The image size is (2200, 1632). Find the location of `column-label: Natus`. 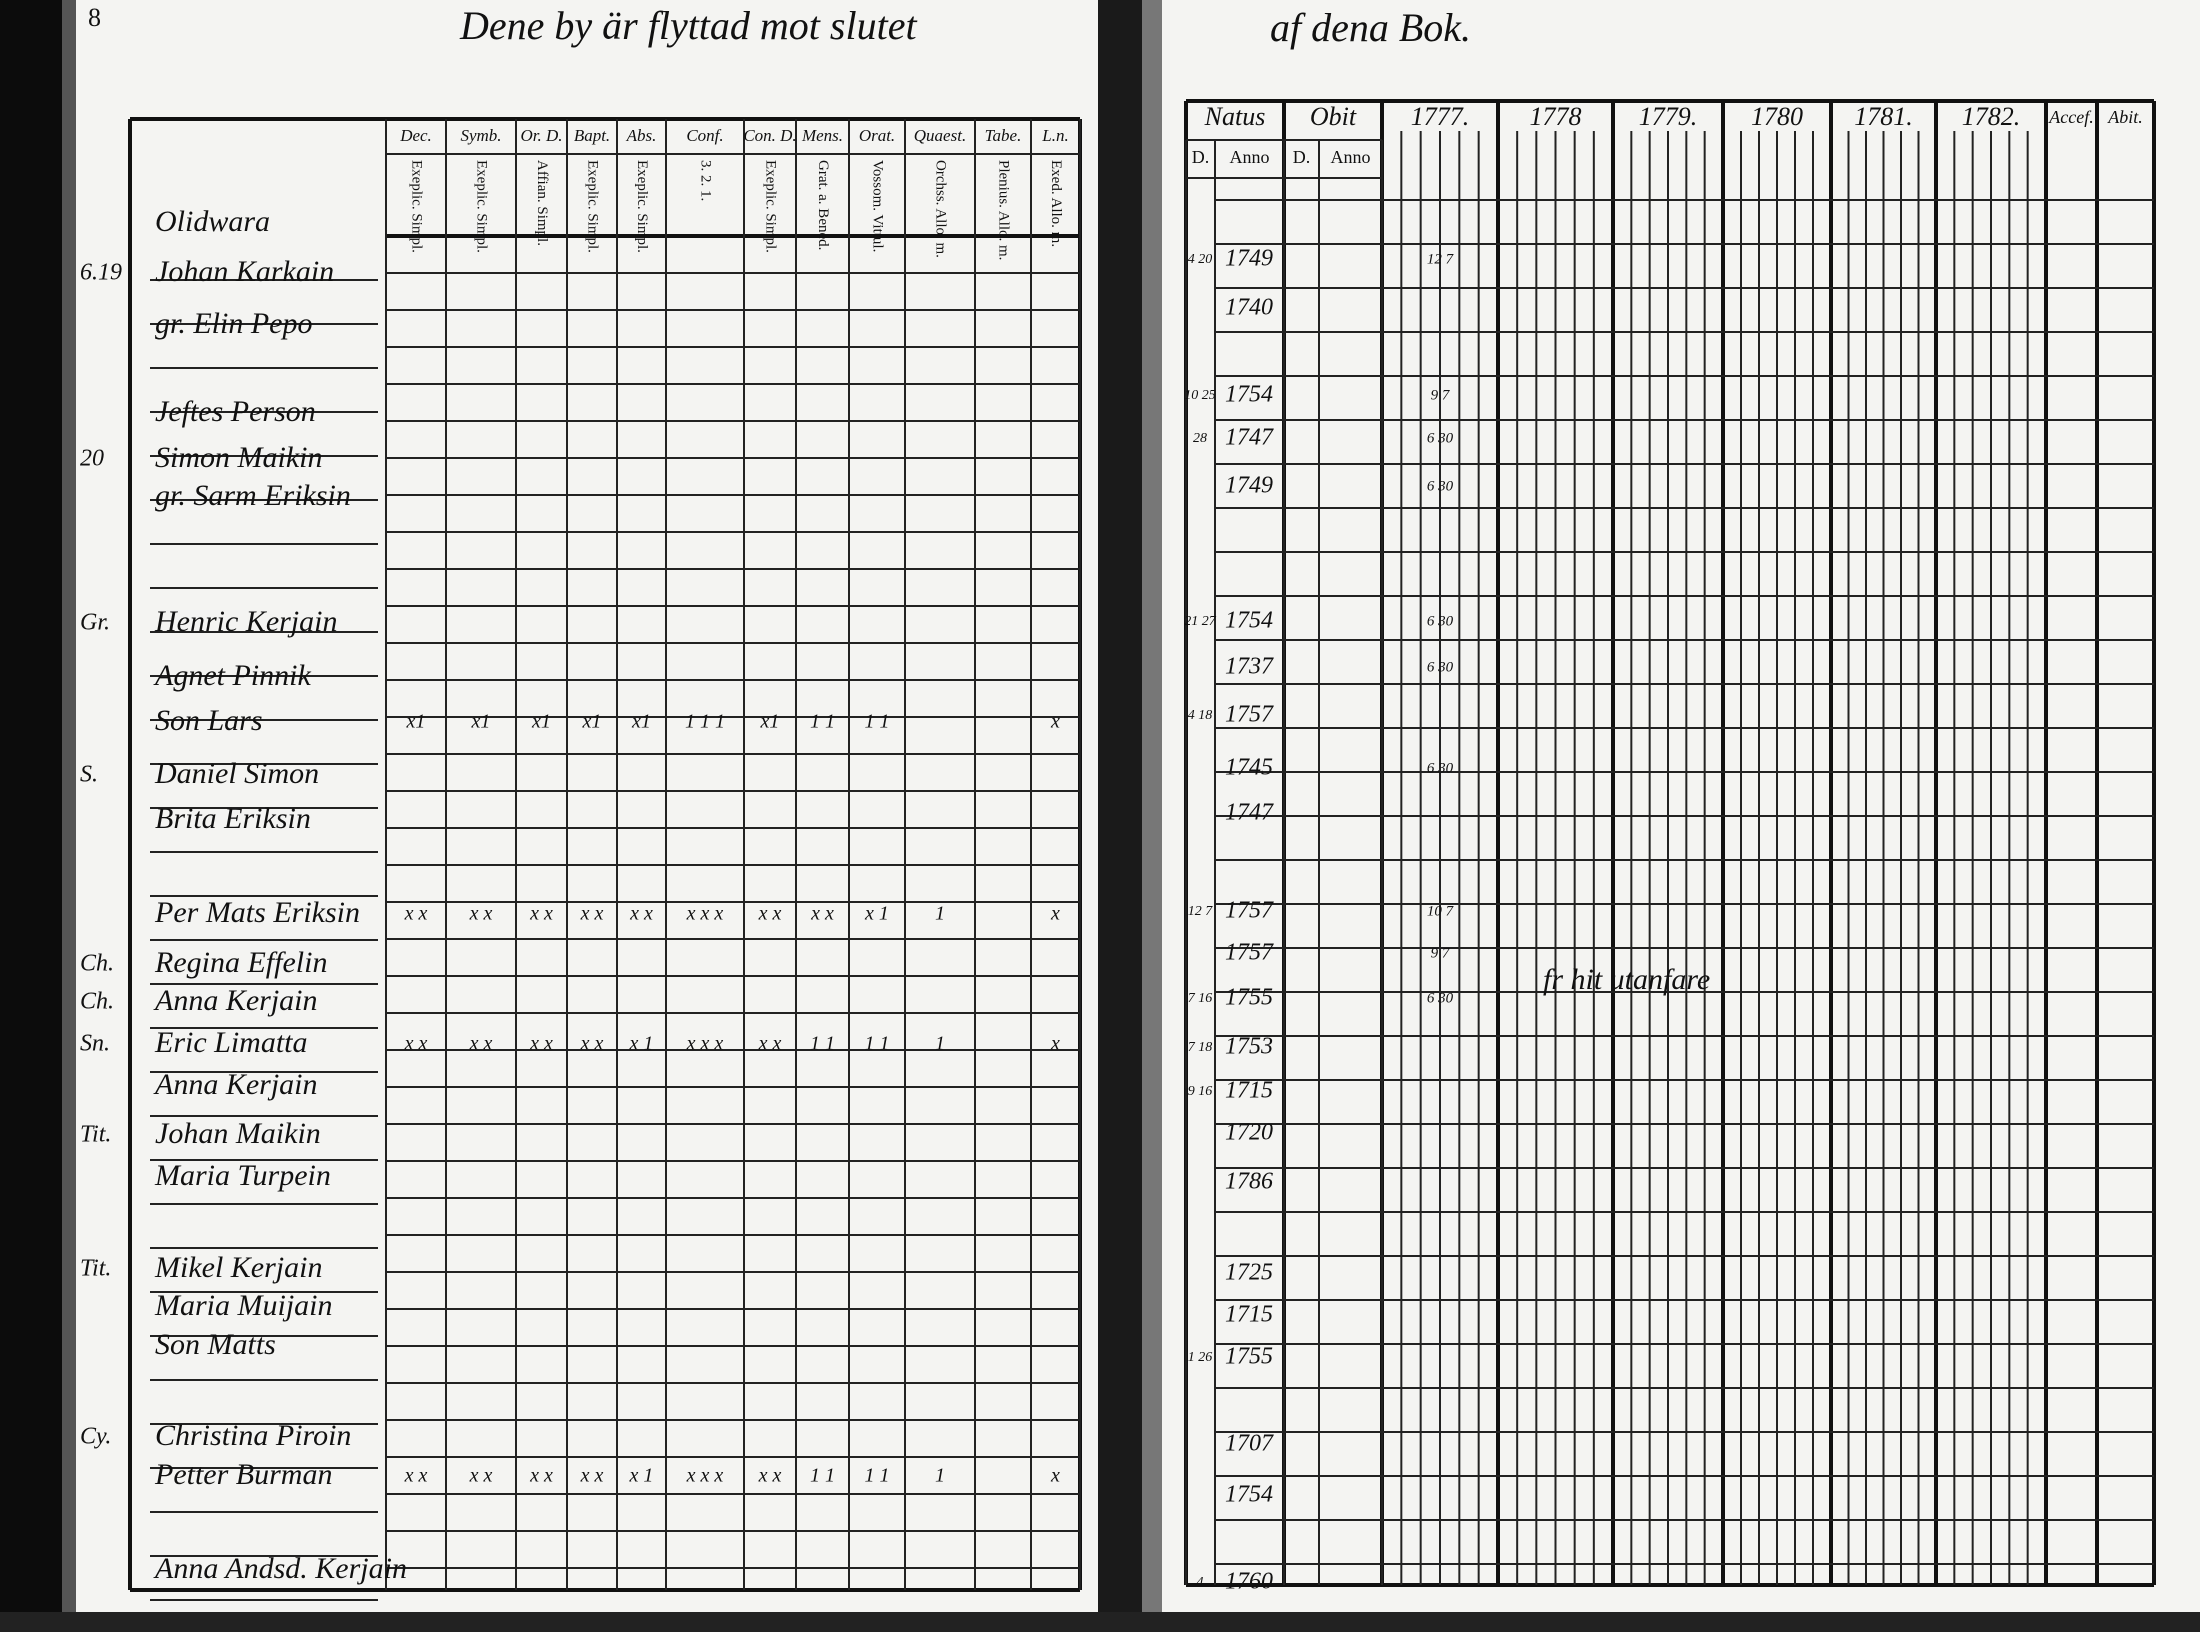

column-label: Natus is located at coordinates (1235, 116).